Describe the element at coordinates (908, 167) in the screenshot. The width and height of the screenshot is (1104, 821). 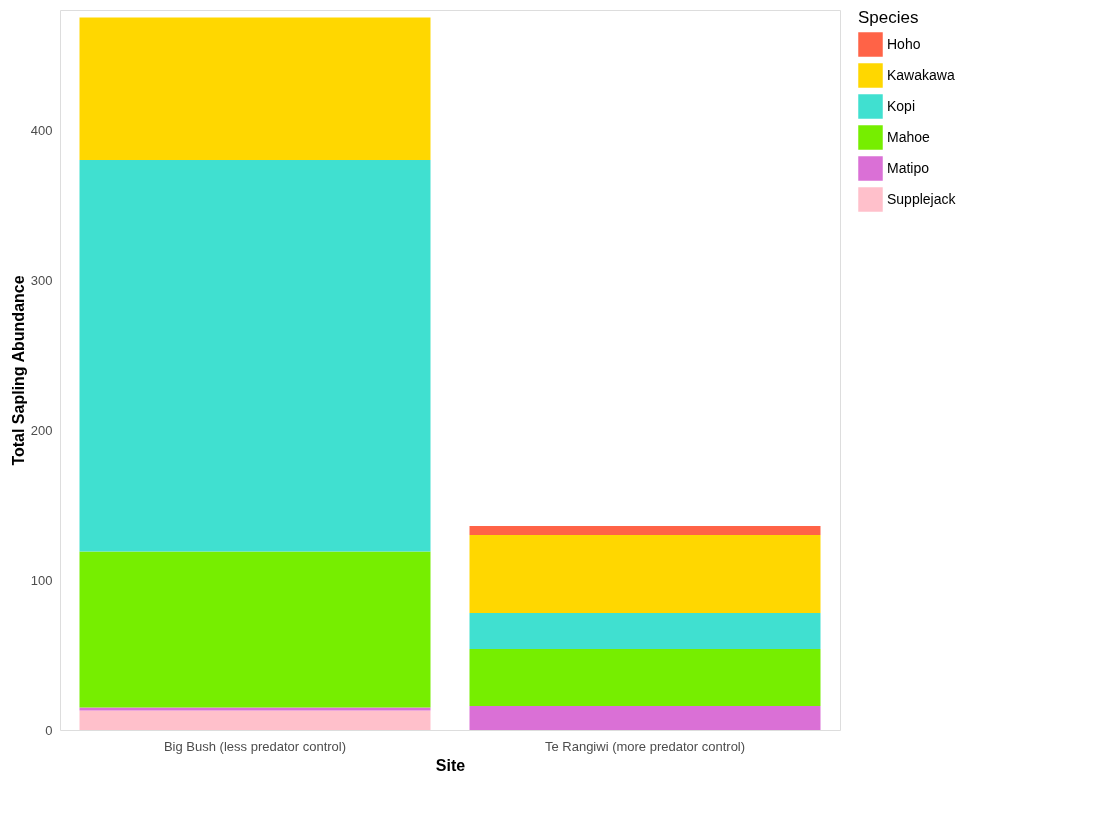
I see `legend-label: Matipo` at that location.